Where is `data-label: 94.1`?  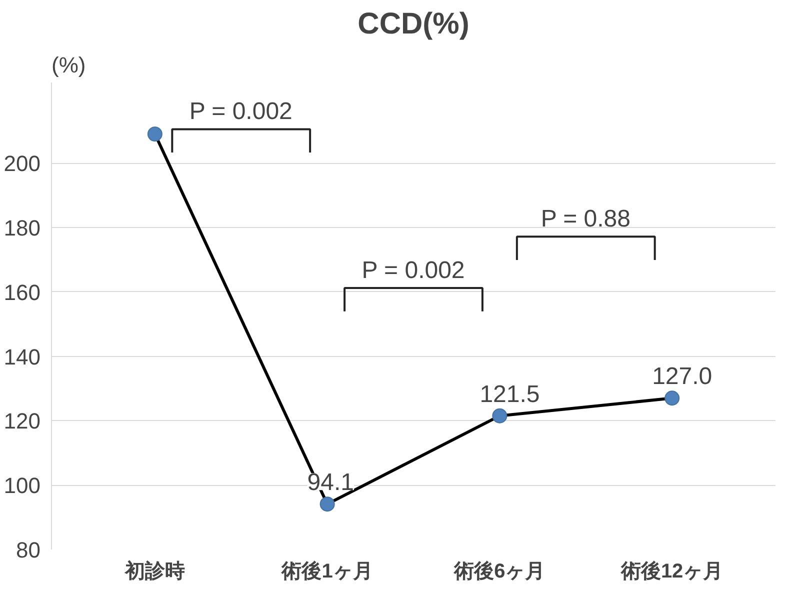 data-label: 94.1 is located at coordinates (330, 482).